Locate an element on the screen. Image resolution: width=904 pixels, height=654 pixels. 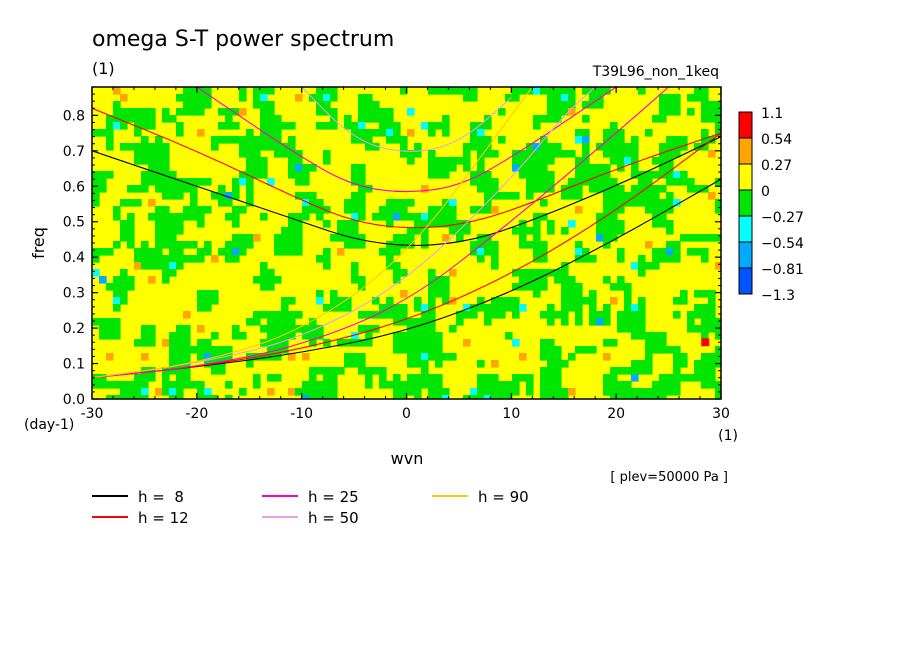
colorbar-label: 1.1 is located at coordinates (772, 114).